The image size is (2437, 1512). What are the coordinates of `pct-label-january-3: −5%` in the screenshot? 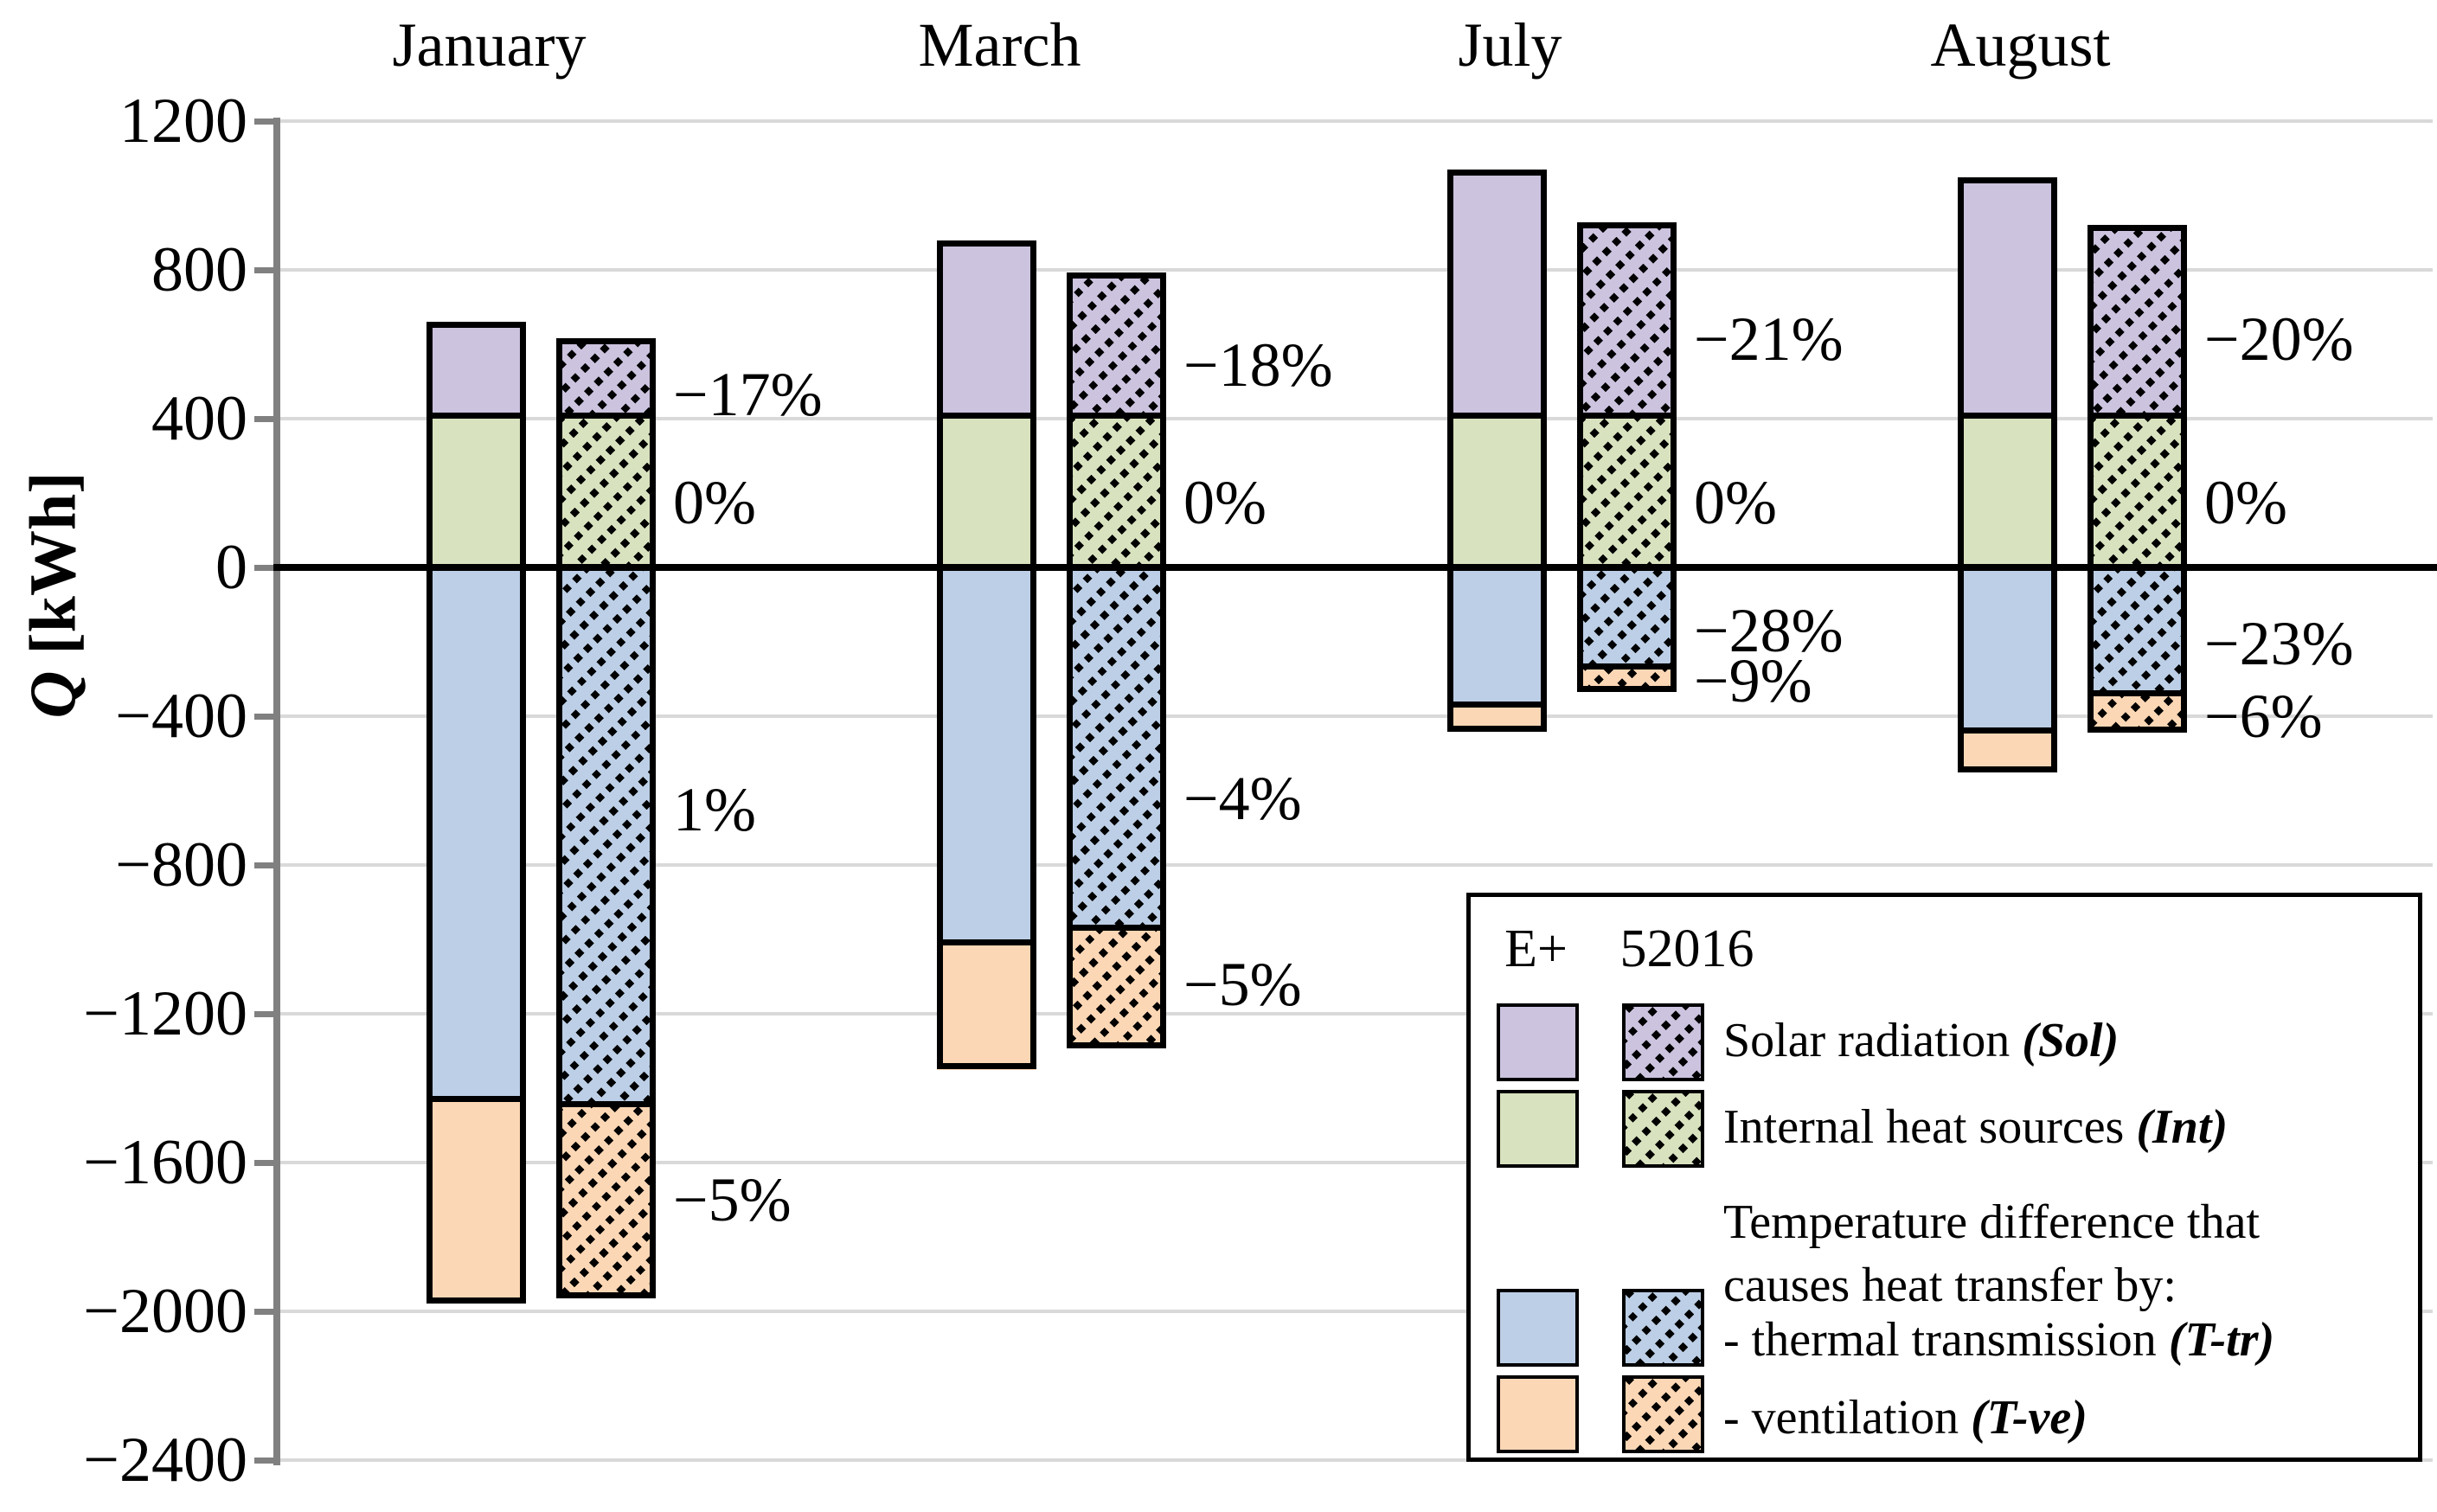 It's located at (732, 1199).